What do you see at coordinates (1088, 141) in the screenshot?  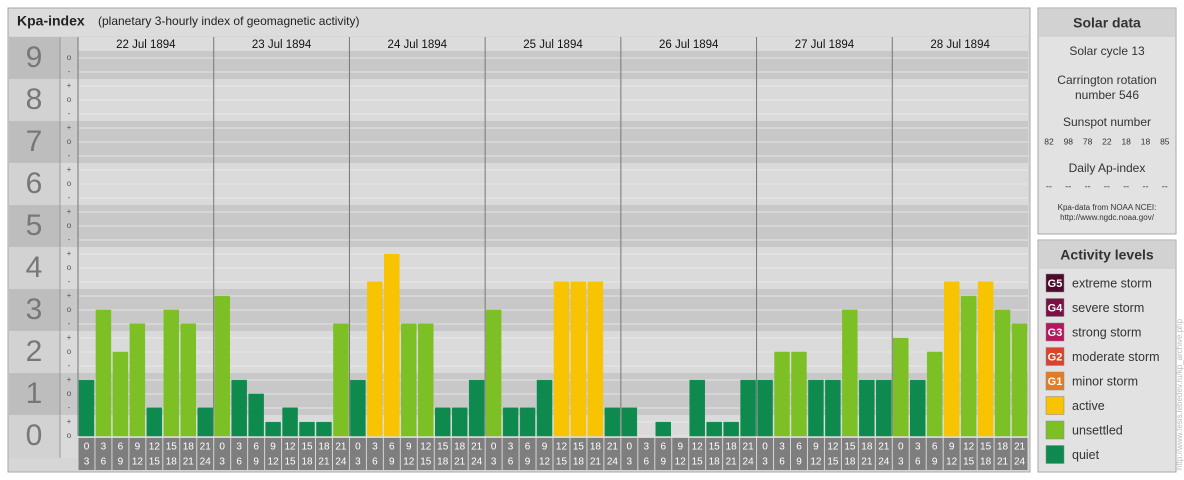 I see `sunspot-number: 78` at bounding box center [1088, 141].